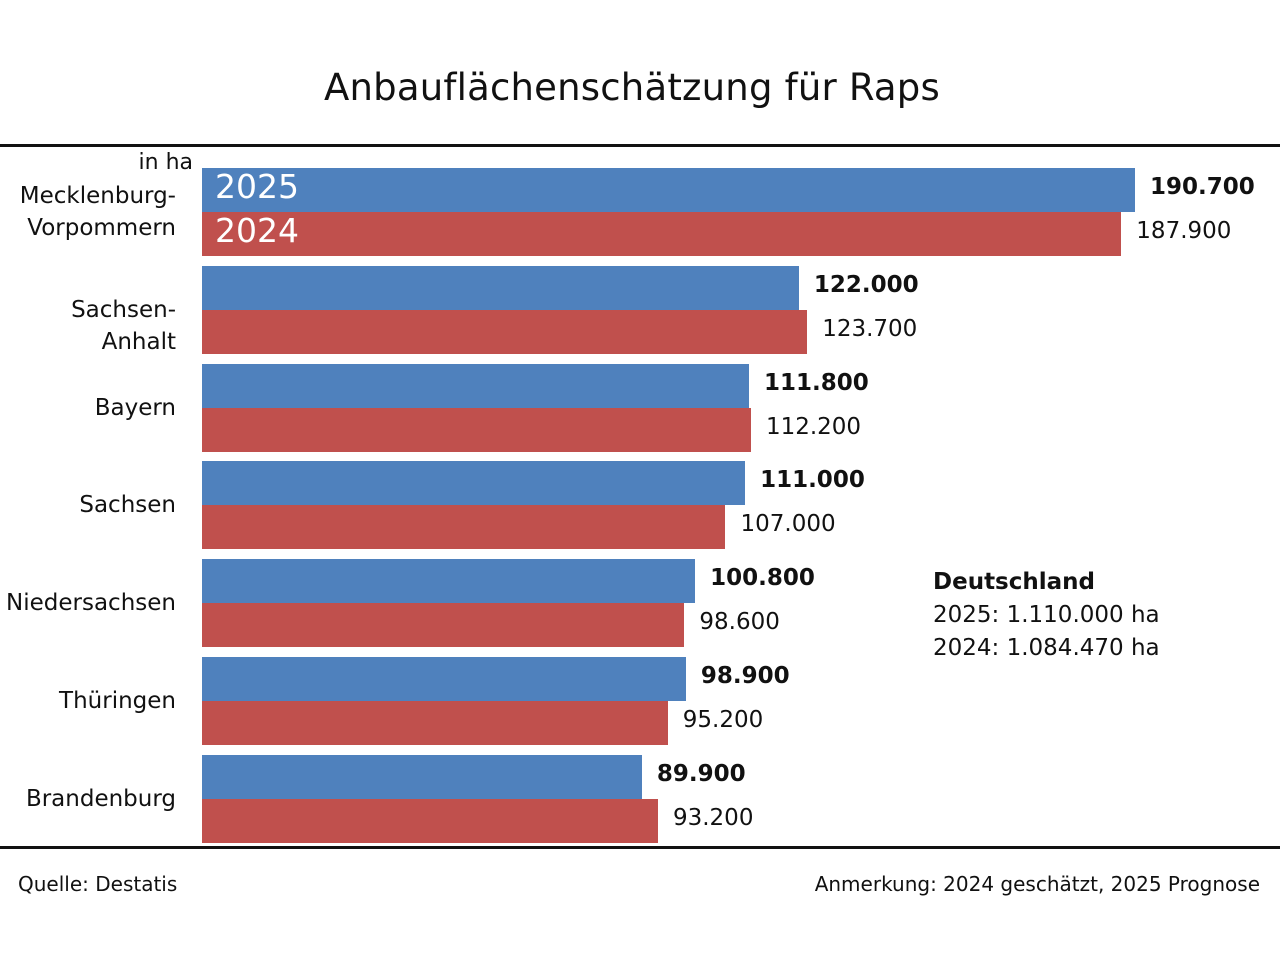 The image size is (1280, 960). I want to click on value-label-2024: 107.000, so click(788, 524).